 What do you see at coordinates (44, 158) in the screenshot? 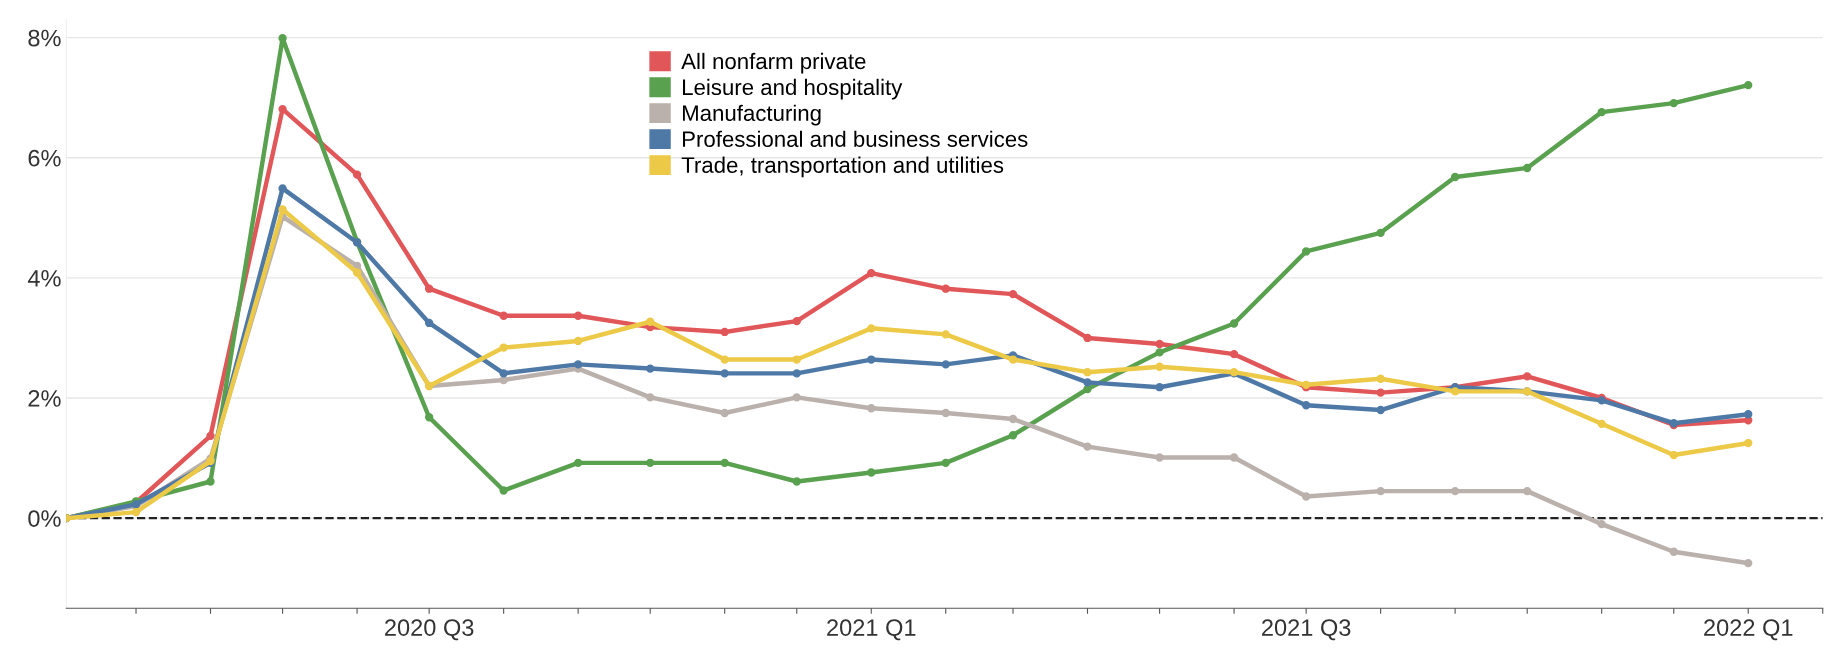
I see `y-tick-label: 6%` at bounding box center [44, 158].